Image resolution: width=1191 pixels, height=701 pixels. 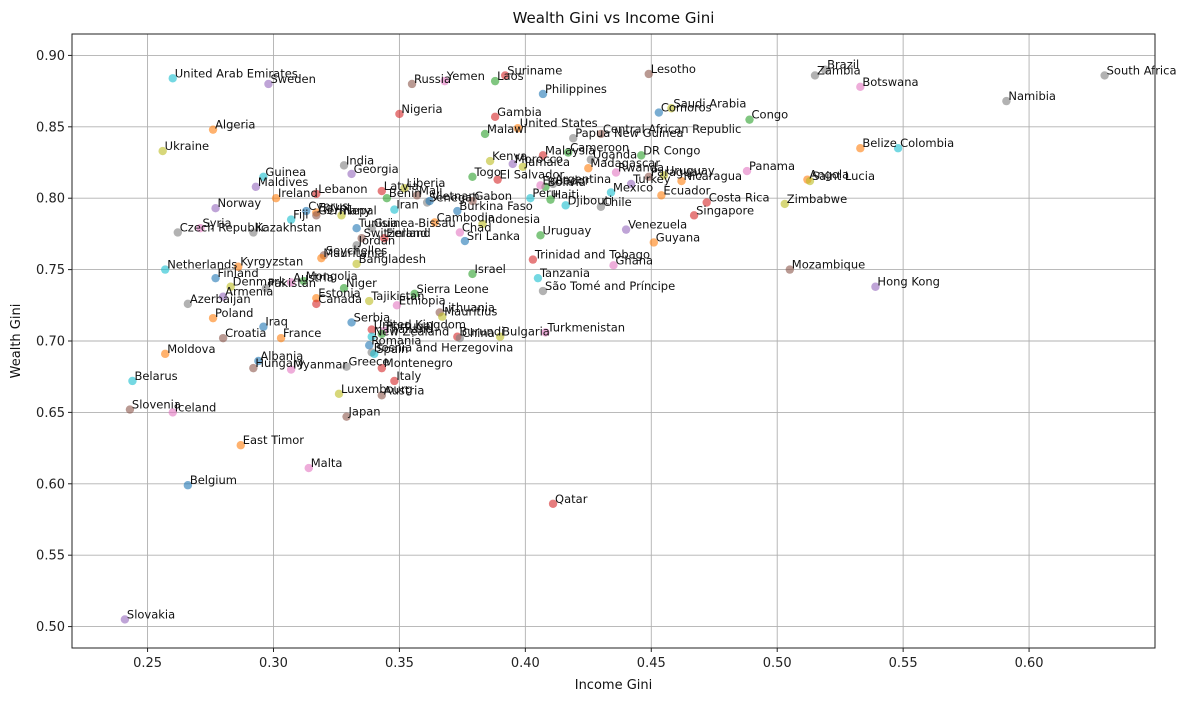 What do you see at coordinates (566, 195) in the screenshot?
I see `point-label: Haiti` at bounding box center [566, 195].